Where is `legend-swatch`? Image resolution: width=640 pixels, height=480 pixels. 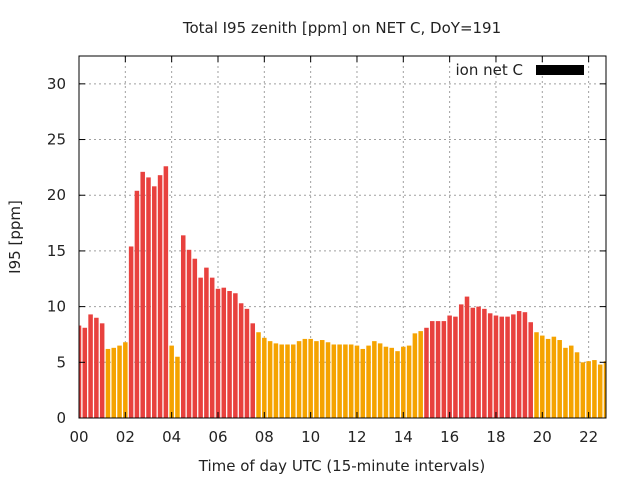
legend-swatch is located at coordinates (560, 70).